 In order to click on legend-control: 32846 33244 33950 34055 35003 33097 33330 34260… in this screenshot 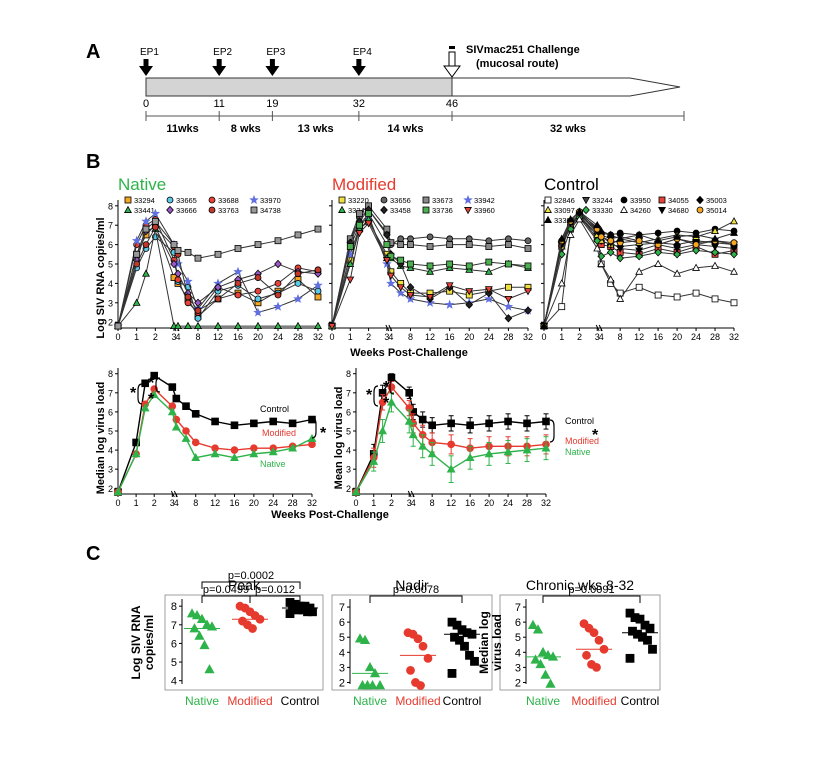, I will do `click(635, 210)`.